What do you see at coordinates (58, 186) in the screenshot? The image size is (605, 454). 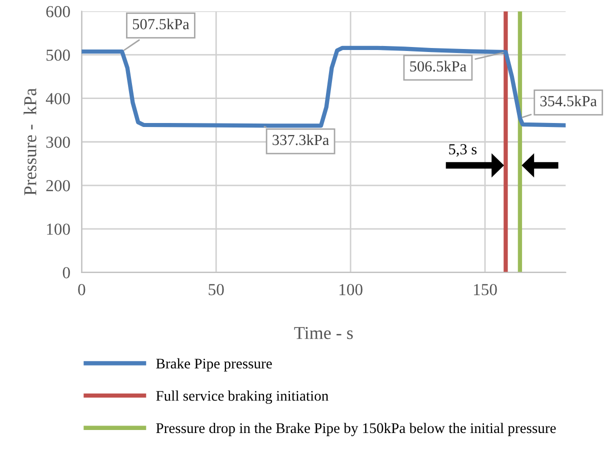 I see `y-tick-label: 200` at bounding box center [58, 186].